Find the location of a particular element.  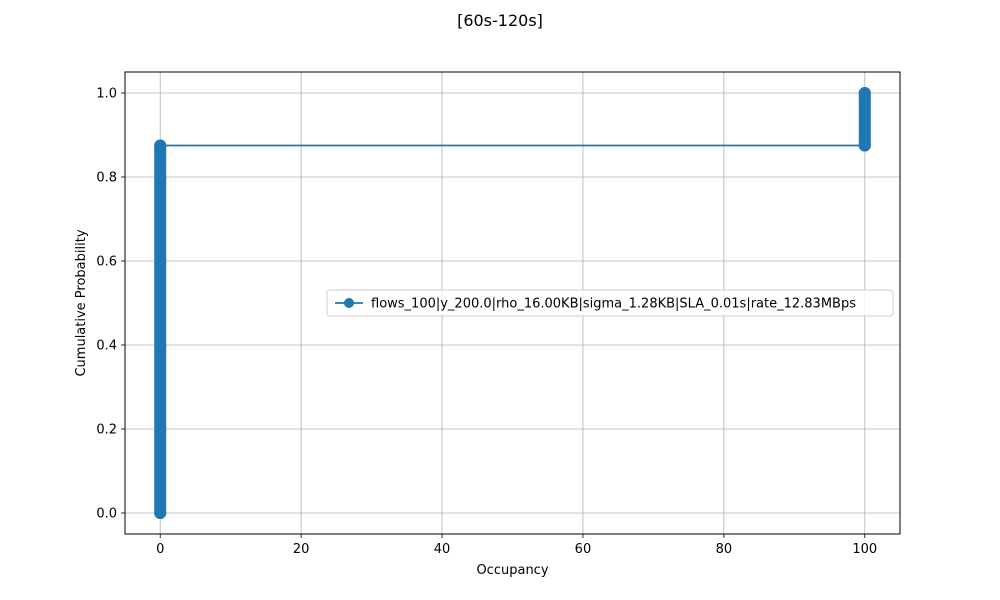

chart-title: [60s-120s] is located at coordinates (500, 20).